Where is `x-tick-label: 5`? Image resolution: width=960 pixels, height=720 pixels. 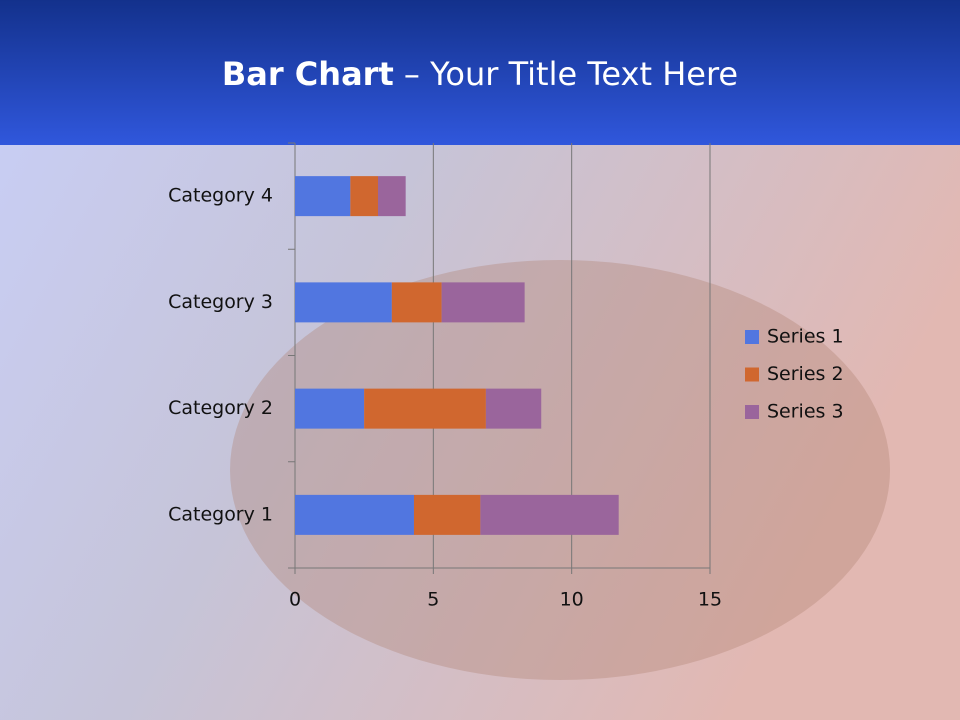
x-tick-label: 5 is located at coordinates (433, 600).